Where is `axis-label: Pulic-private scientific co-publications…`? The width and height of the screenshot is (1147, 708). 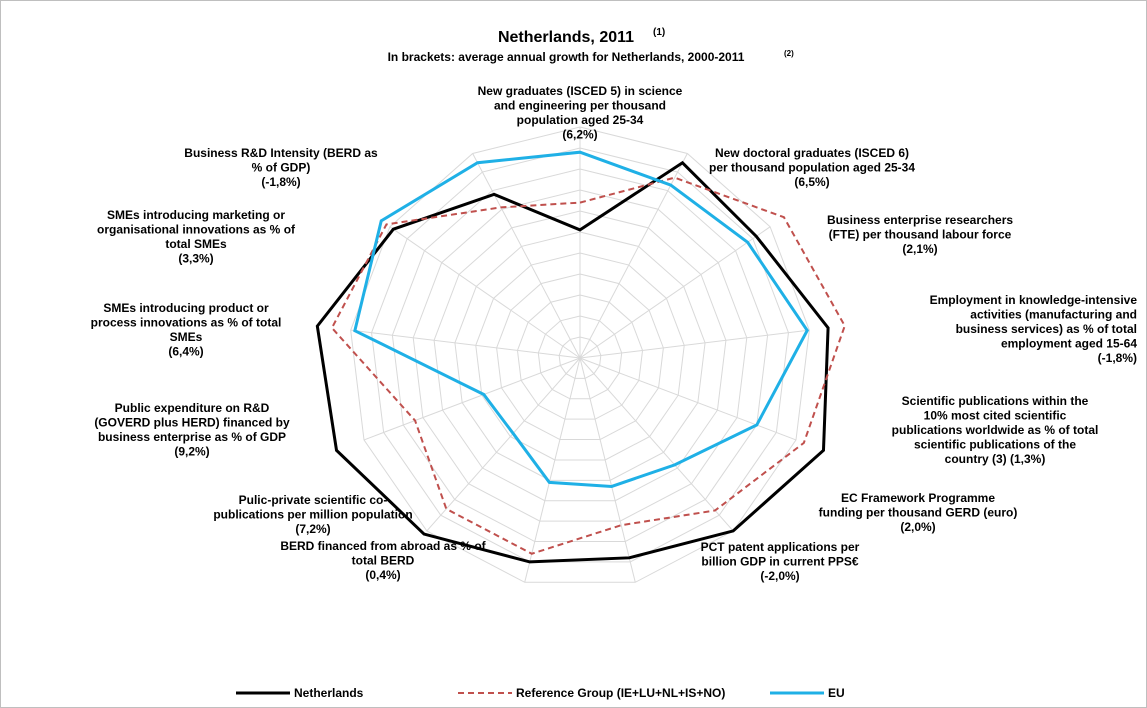
axis-label: Pulic-private scientific co-publications… is located at coordinates (312, 514).